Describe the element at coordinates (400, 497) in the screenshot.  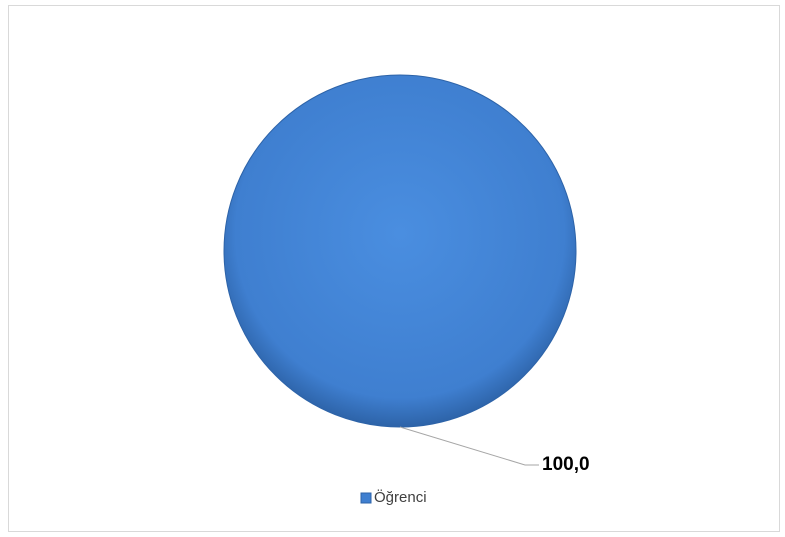
I see `legend-label: Öğrenci` at that location.